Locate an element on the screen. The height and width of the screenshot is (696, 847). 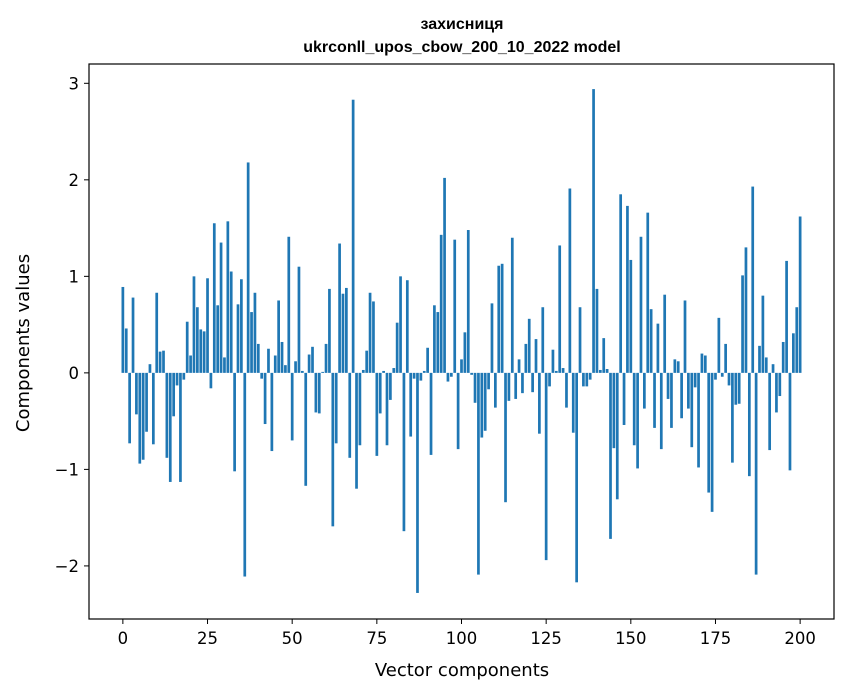
x-tick-label: 100 is located at coordinates (462, 638).